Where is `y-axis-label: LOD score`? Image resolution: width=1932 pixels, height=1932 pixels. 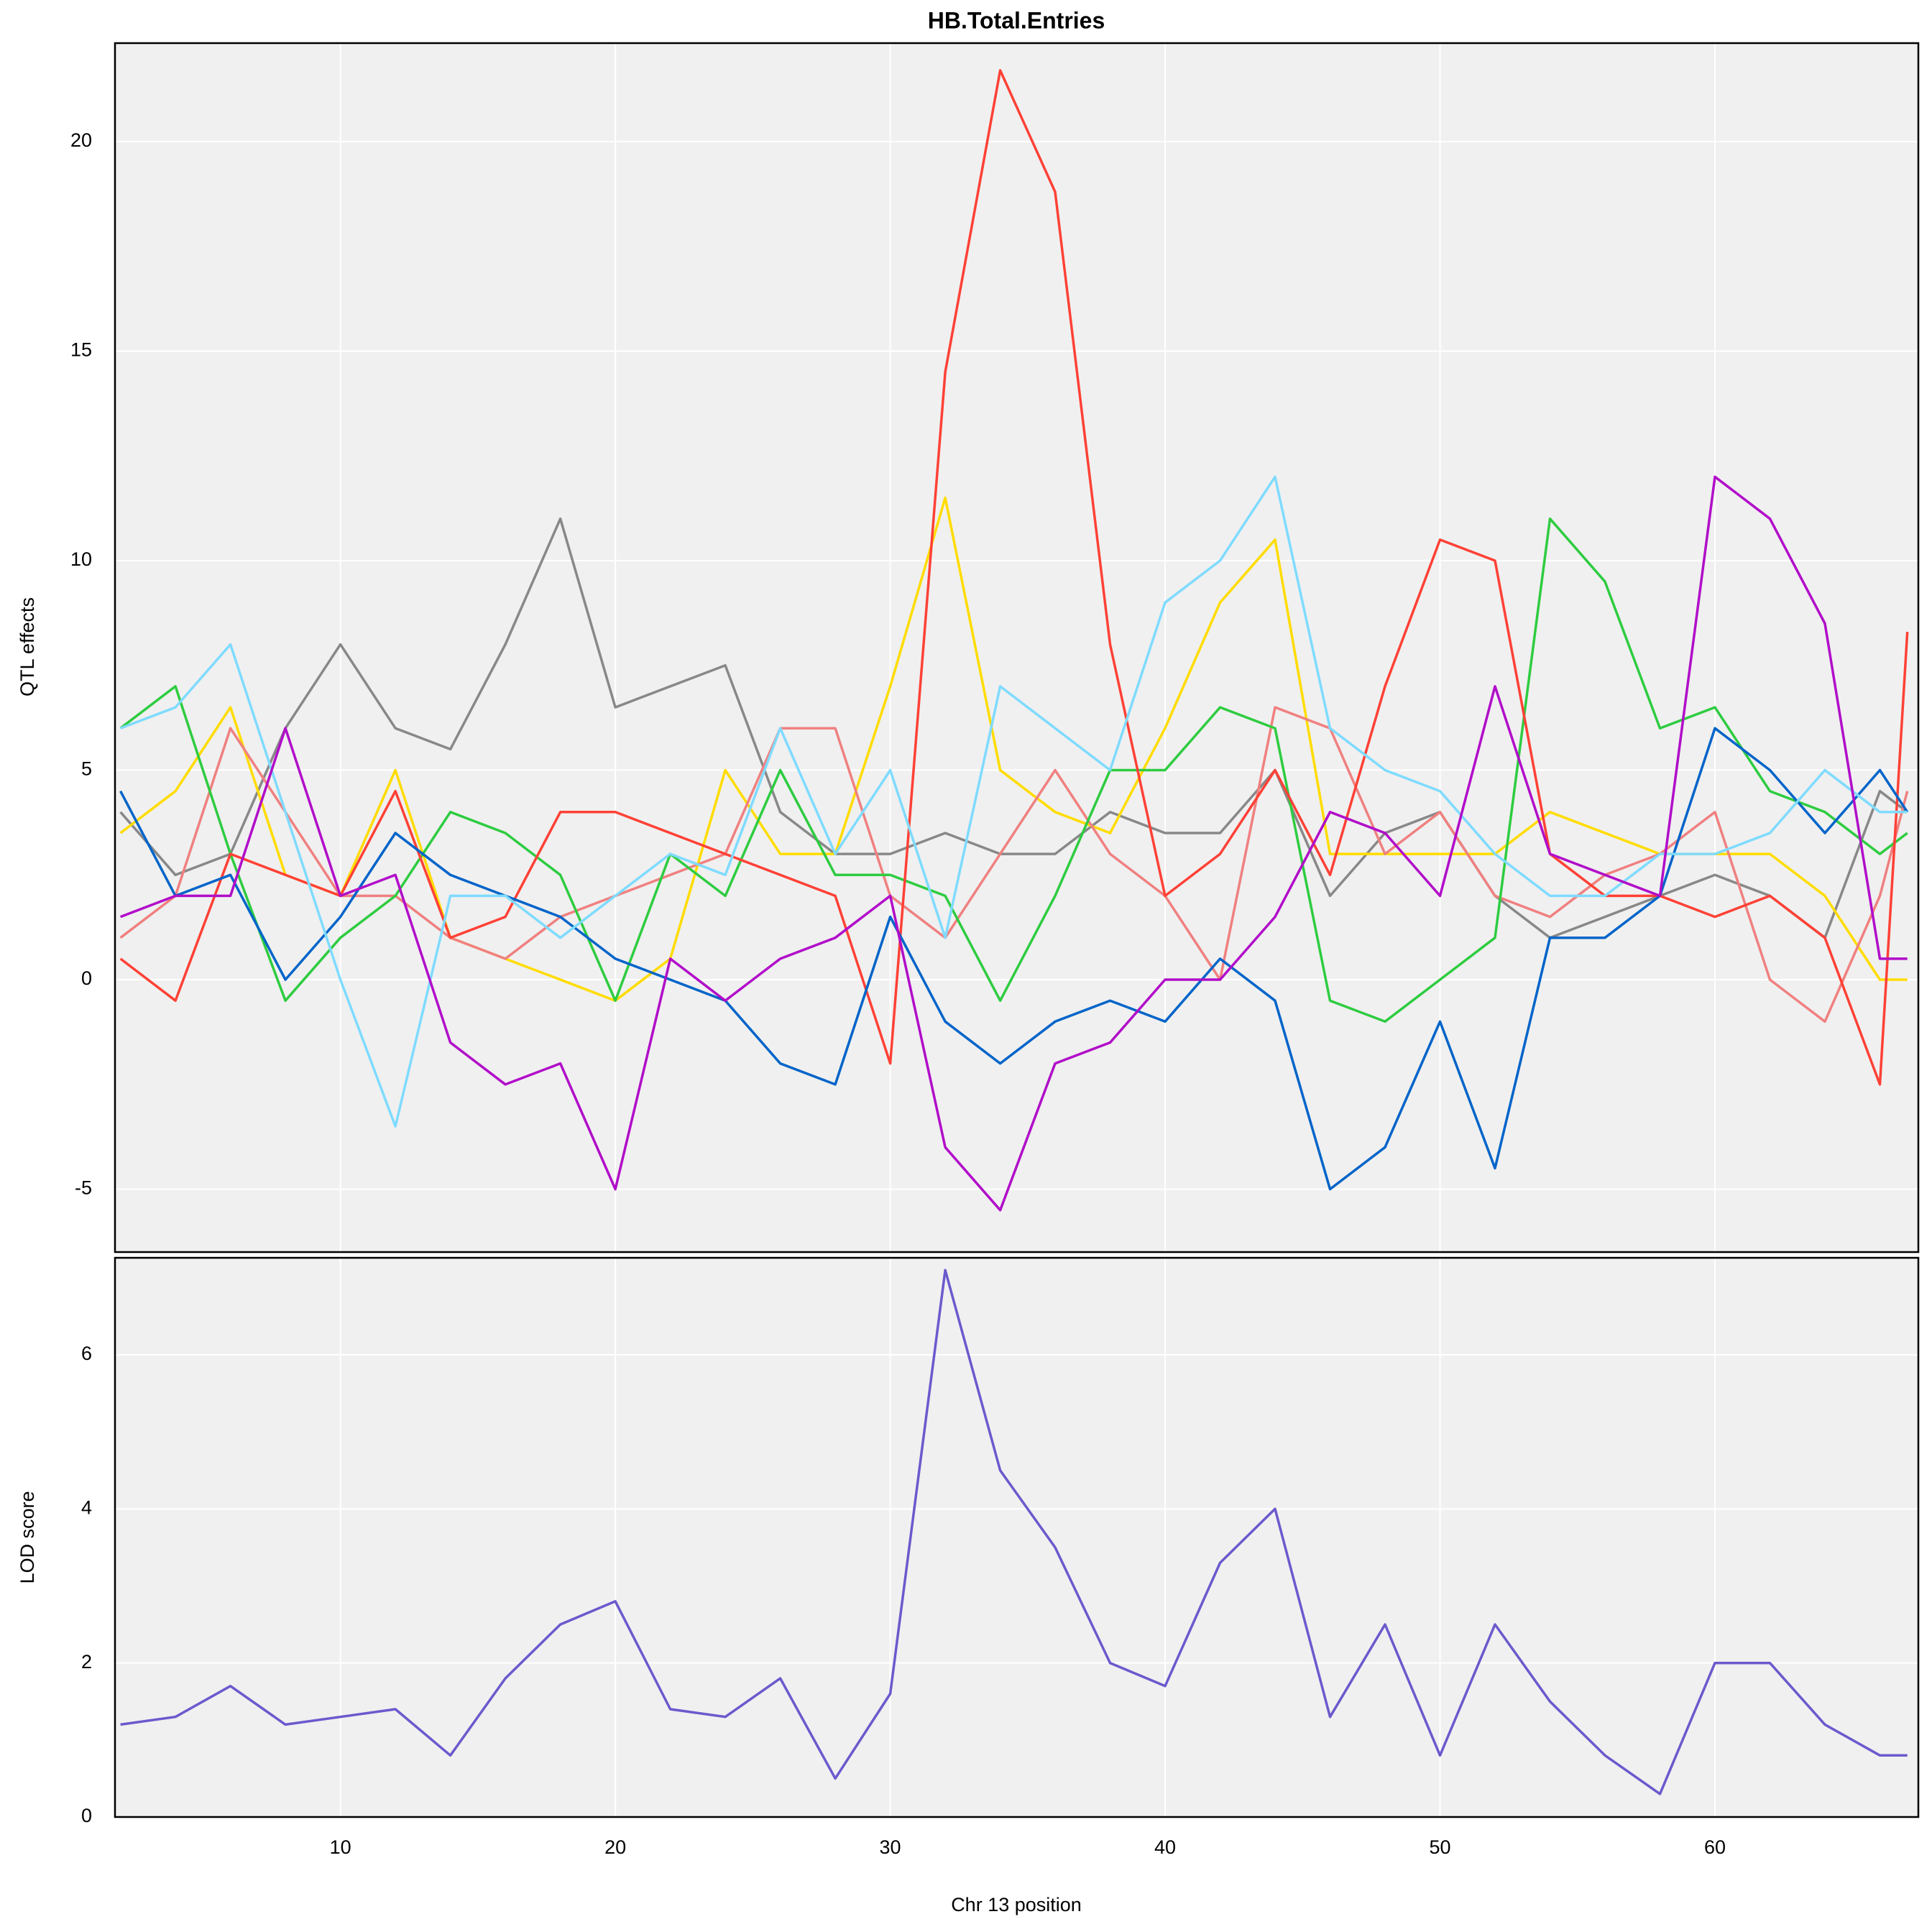
y-axis-label: LOD score is located at coordinates (27, 1537).